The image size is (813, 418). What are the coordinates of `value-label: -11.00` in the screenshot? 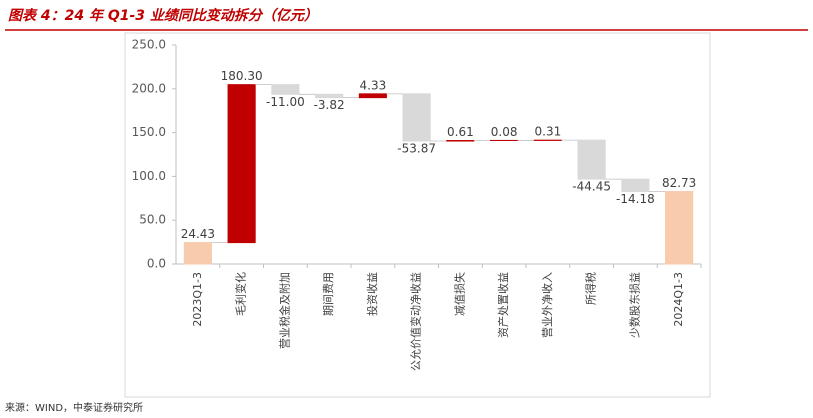 It's located at (285, 102).